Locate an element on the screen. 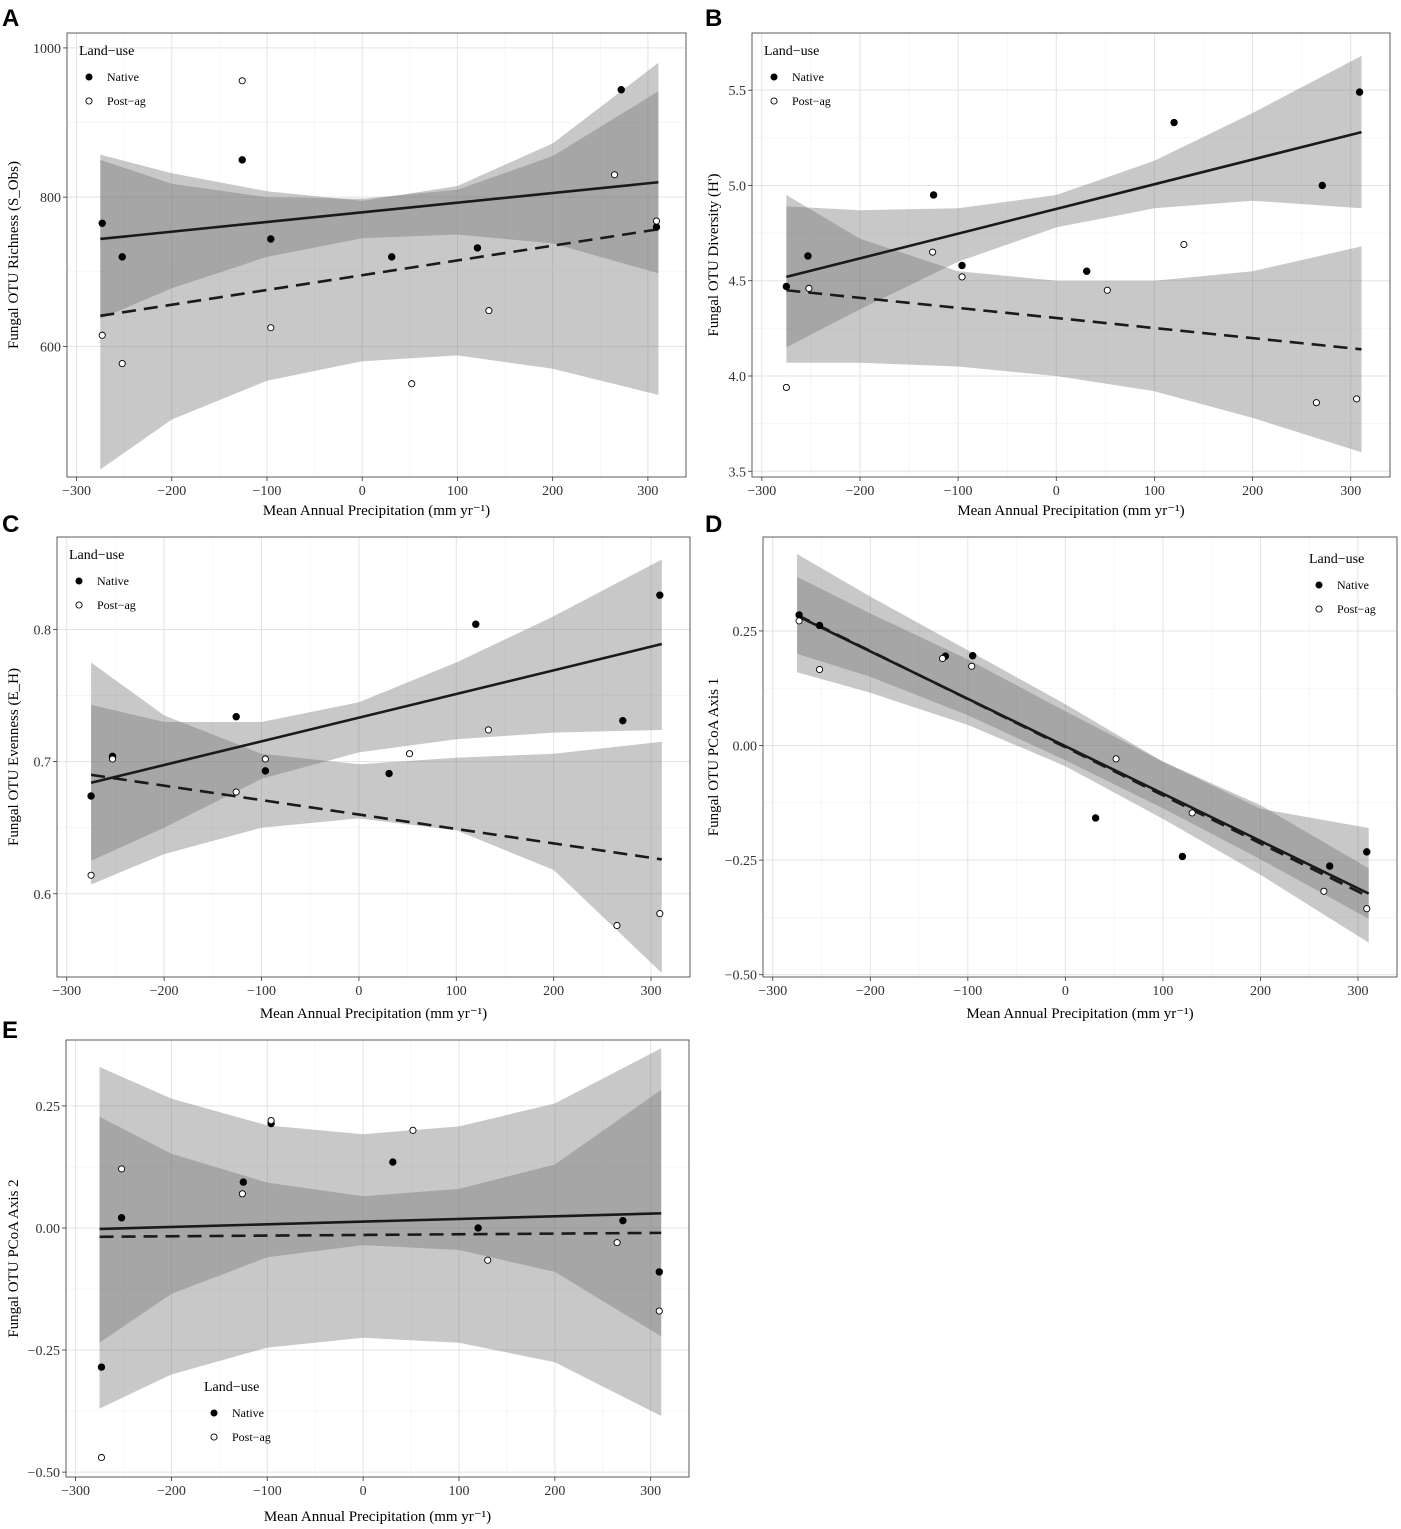  y-axis-title: Fungal OTU PCoA Axis 1 is located at coordinates (714, 757).